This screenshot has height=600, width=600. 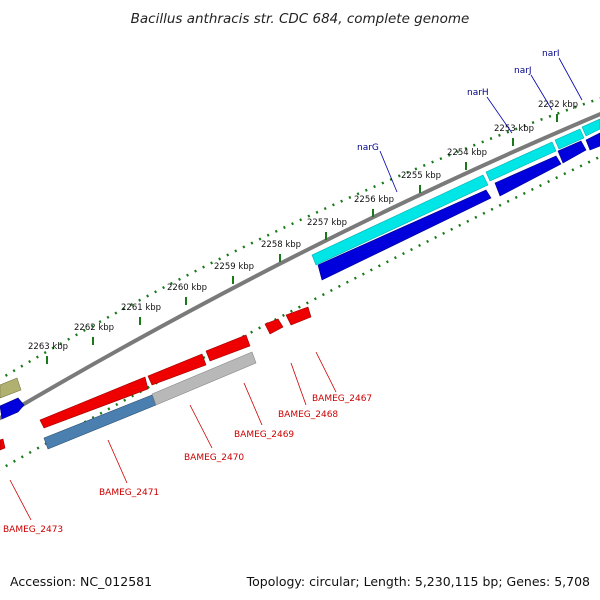 I want to click on gene-narH, so click(x=521, y=161).